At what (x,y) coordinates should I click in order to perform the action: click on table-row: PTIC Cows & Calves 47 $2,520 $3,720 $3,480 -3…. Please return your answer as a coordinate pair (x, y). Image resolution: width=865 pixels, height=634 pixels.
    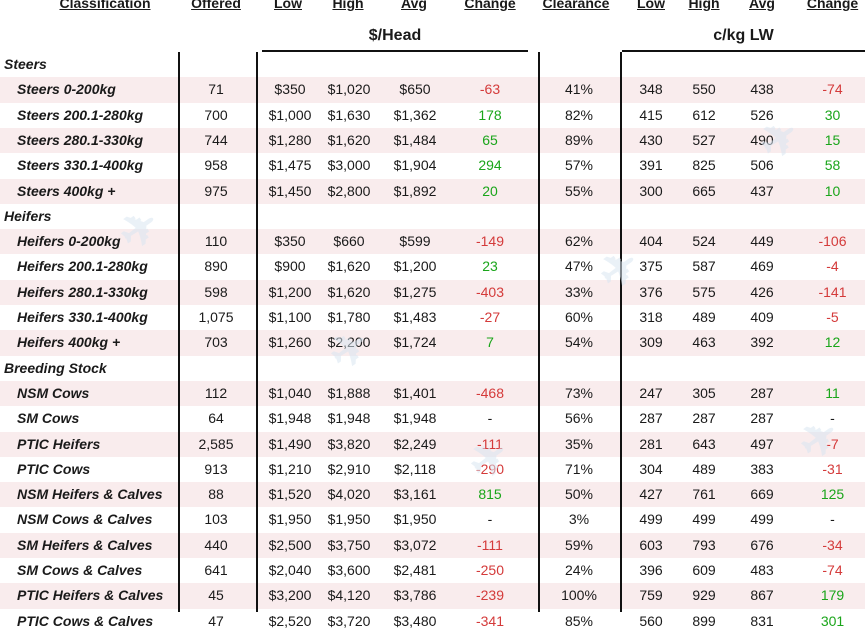
    Looking at the image, I should click on (432, 621).